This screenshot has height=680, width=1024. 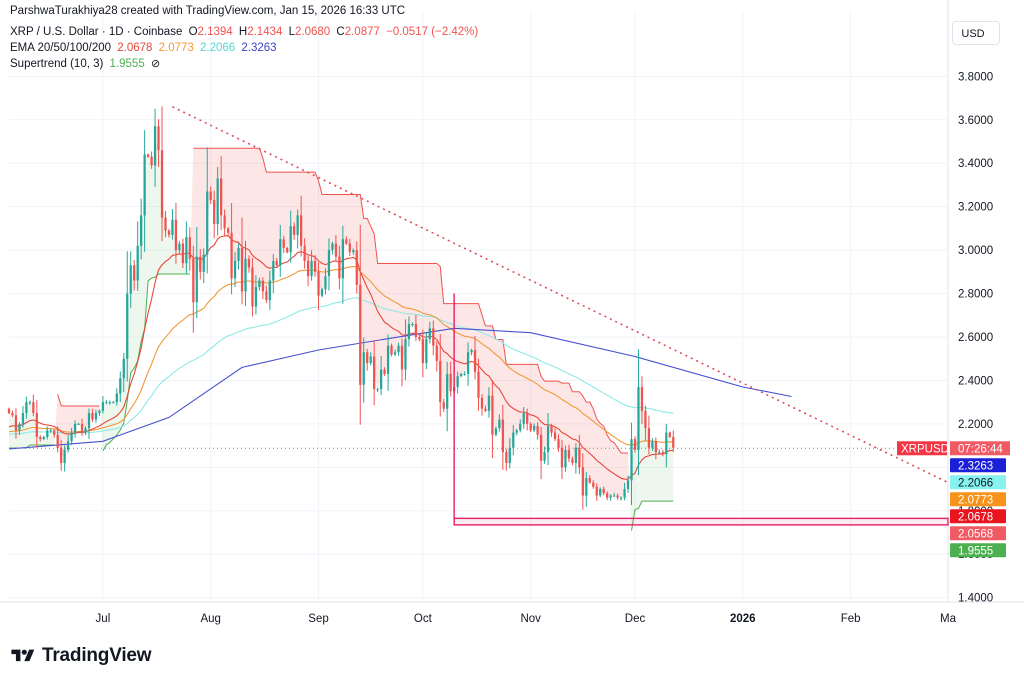 What do you see at coordinates (23, 655) in the screenshot?
I see `tradingview-logo-icon` at bounding box center [23, 655].